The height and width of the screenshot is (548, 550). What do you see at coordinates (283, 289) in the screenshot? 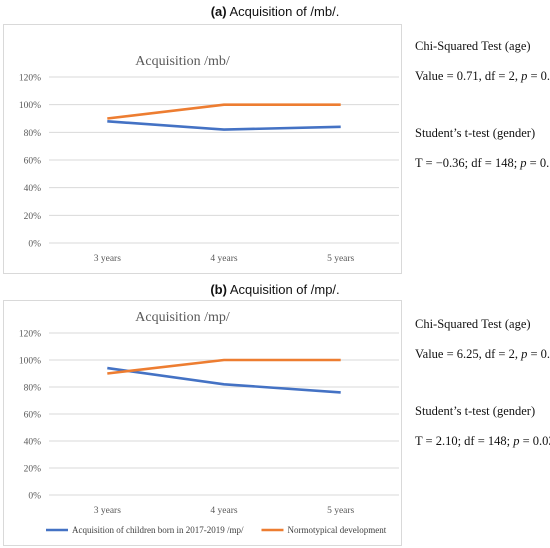
I see `caption-b-text: Acquisition of /mp/.` at bounding box center [283, 289].